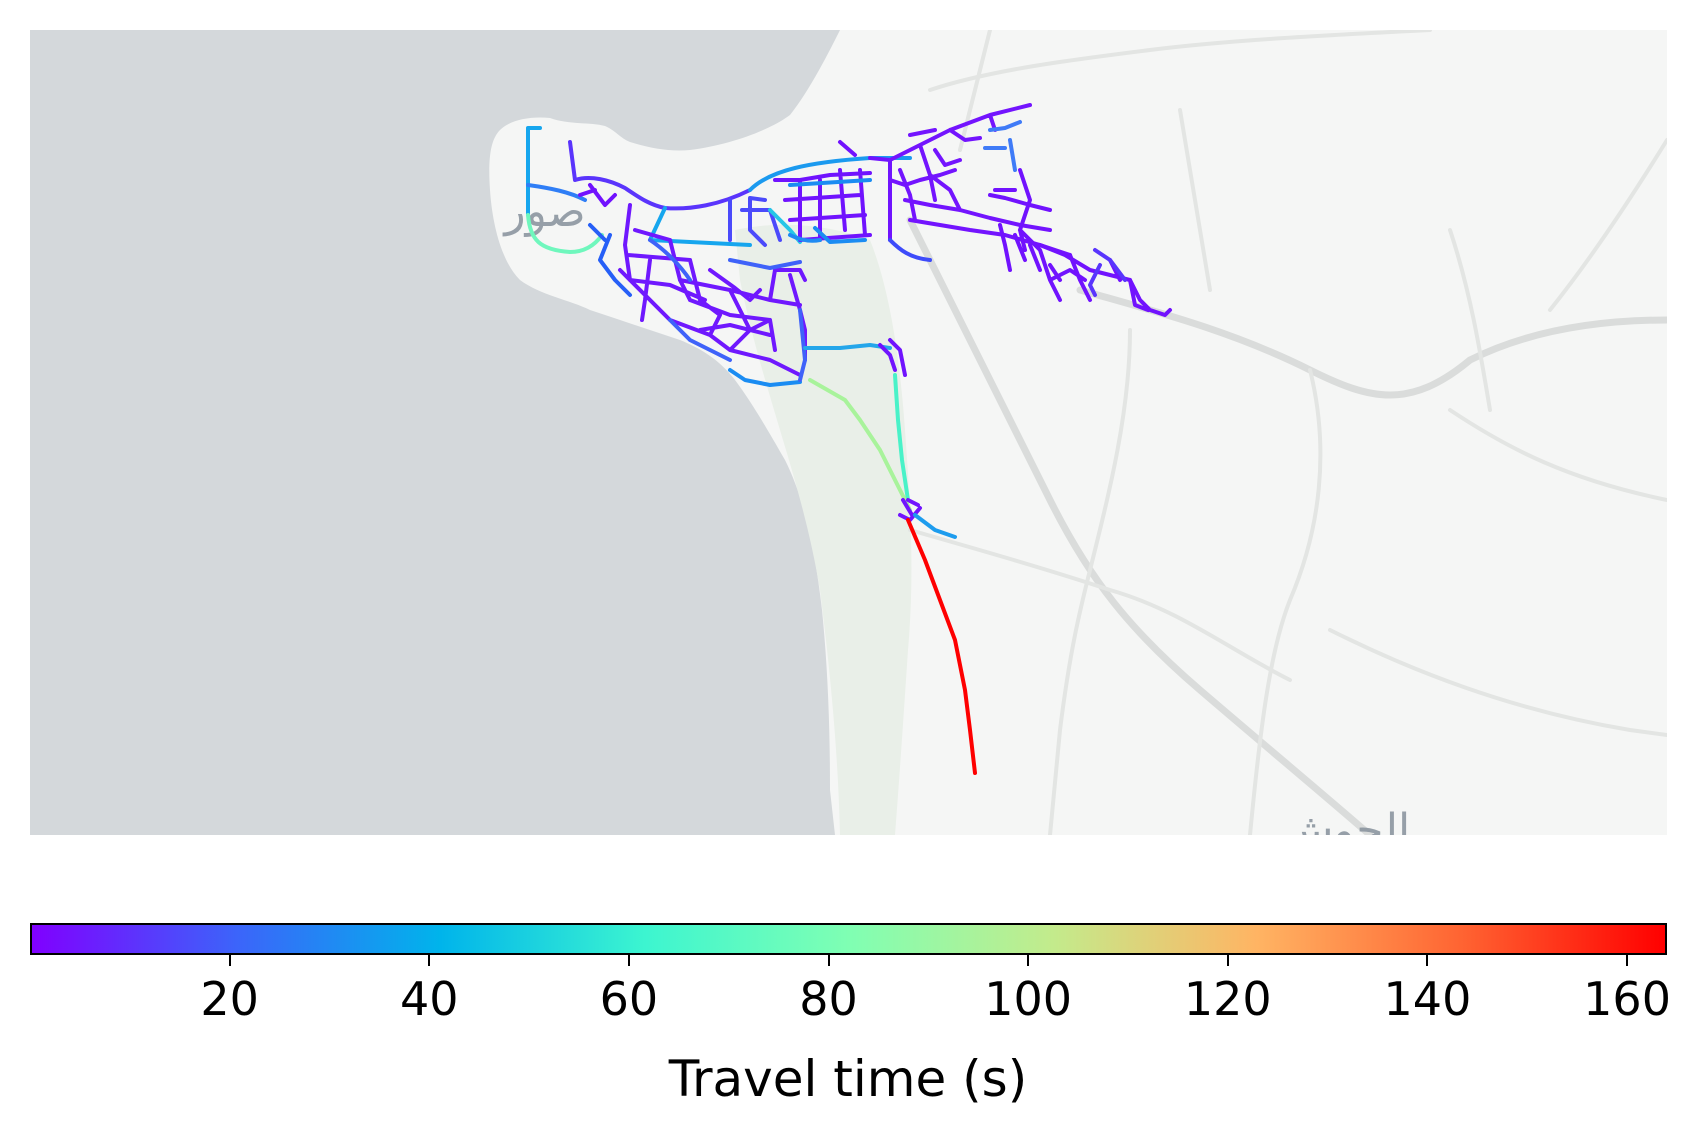  I want to click on colorbar-tick-label: 20, so click(229, 999).